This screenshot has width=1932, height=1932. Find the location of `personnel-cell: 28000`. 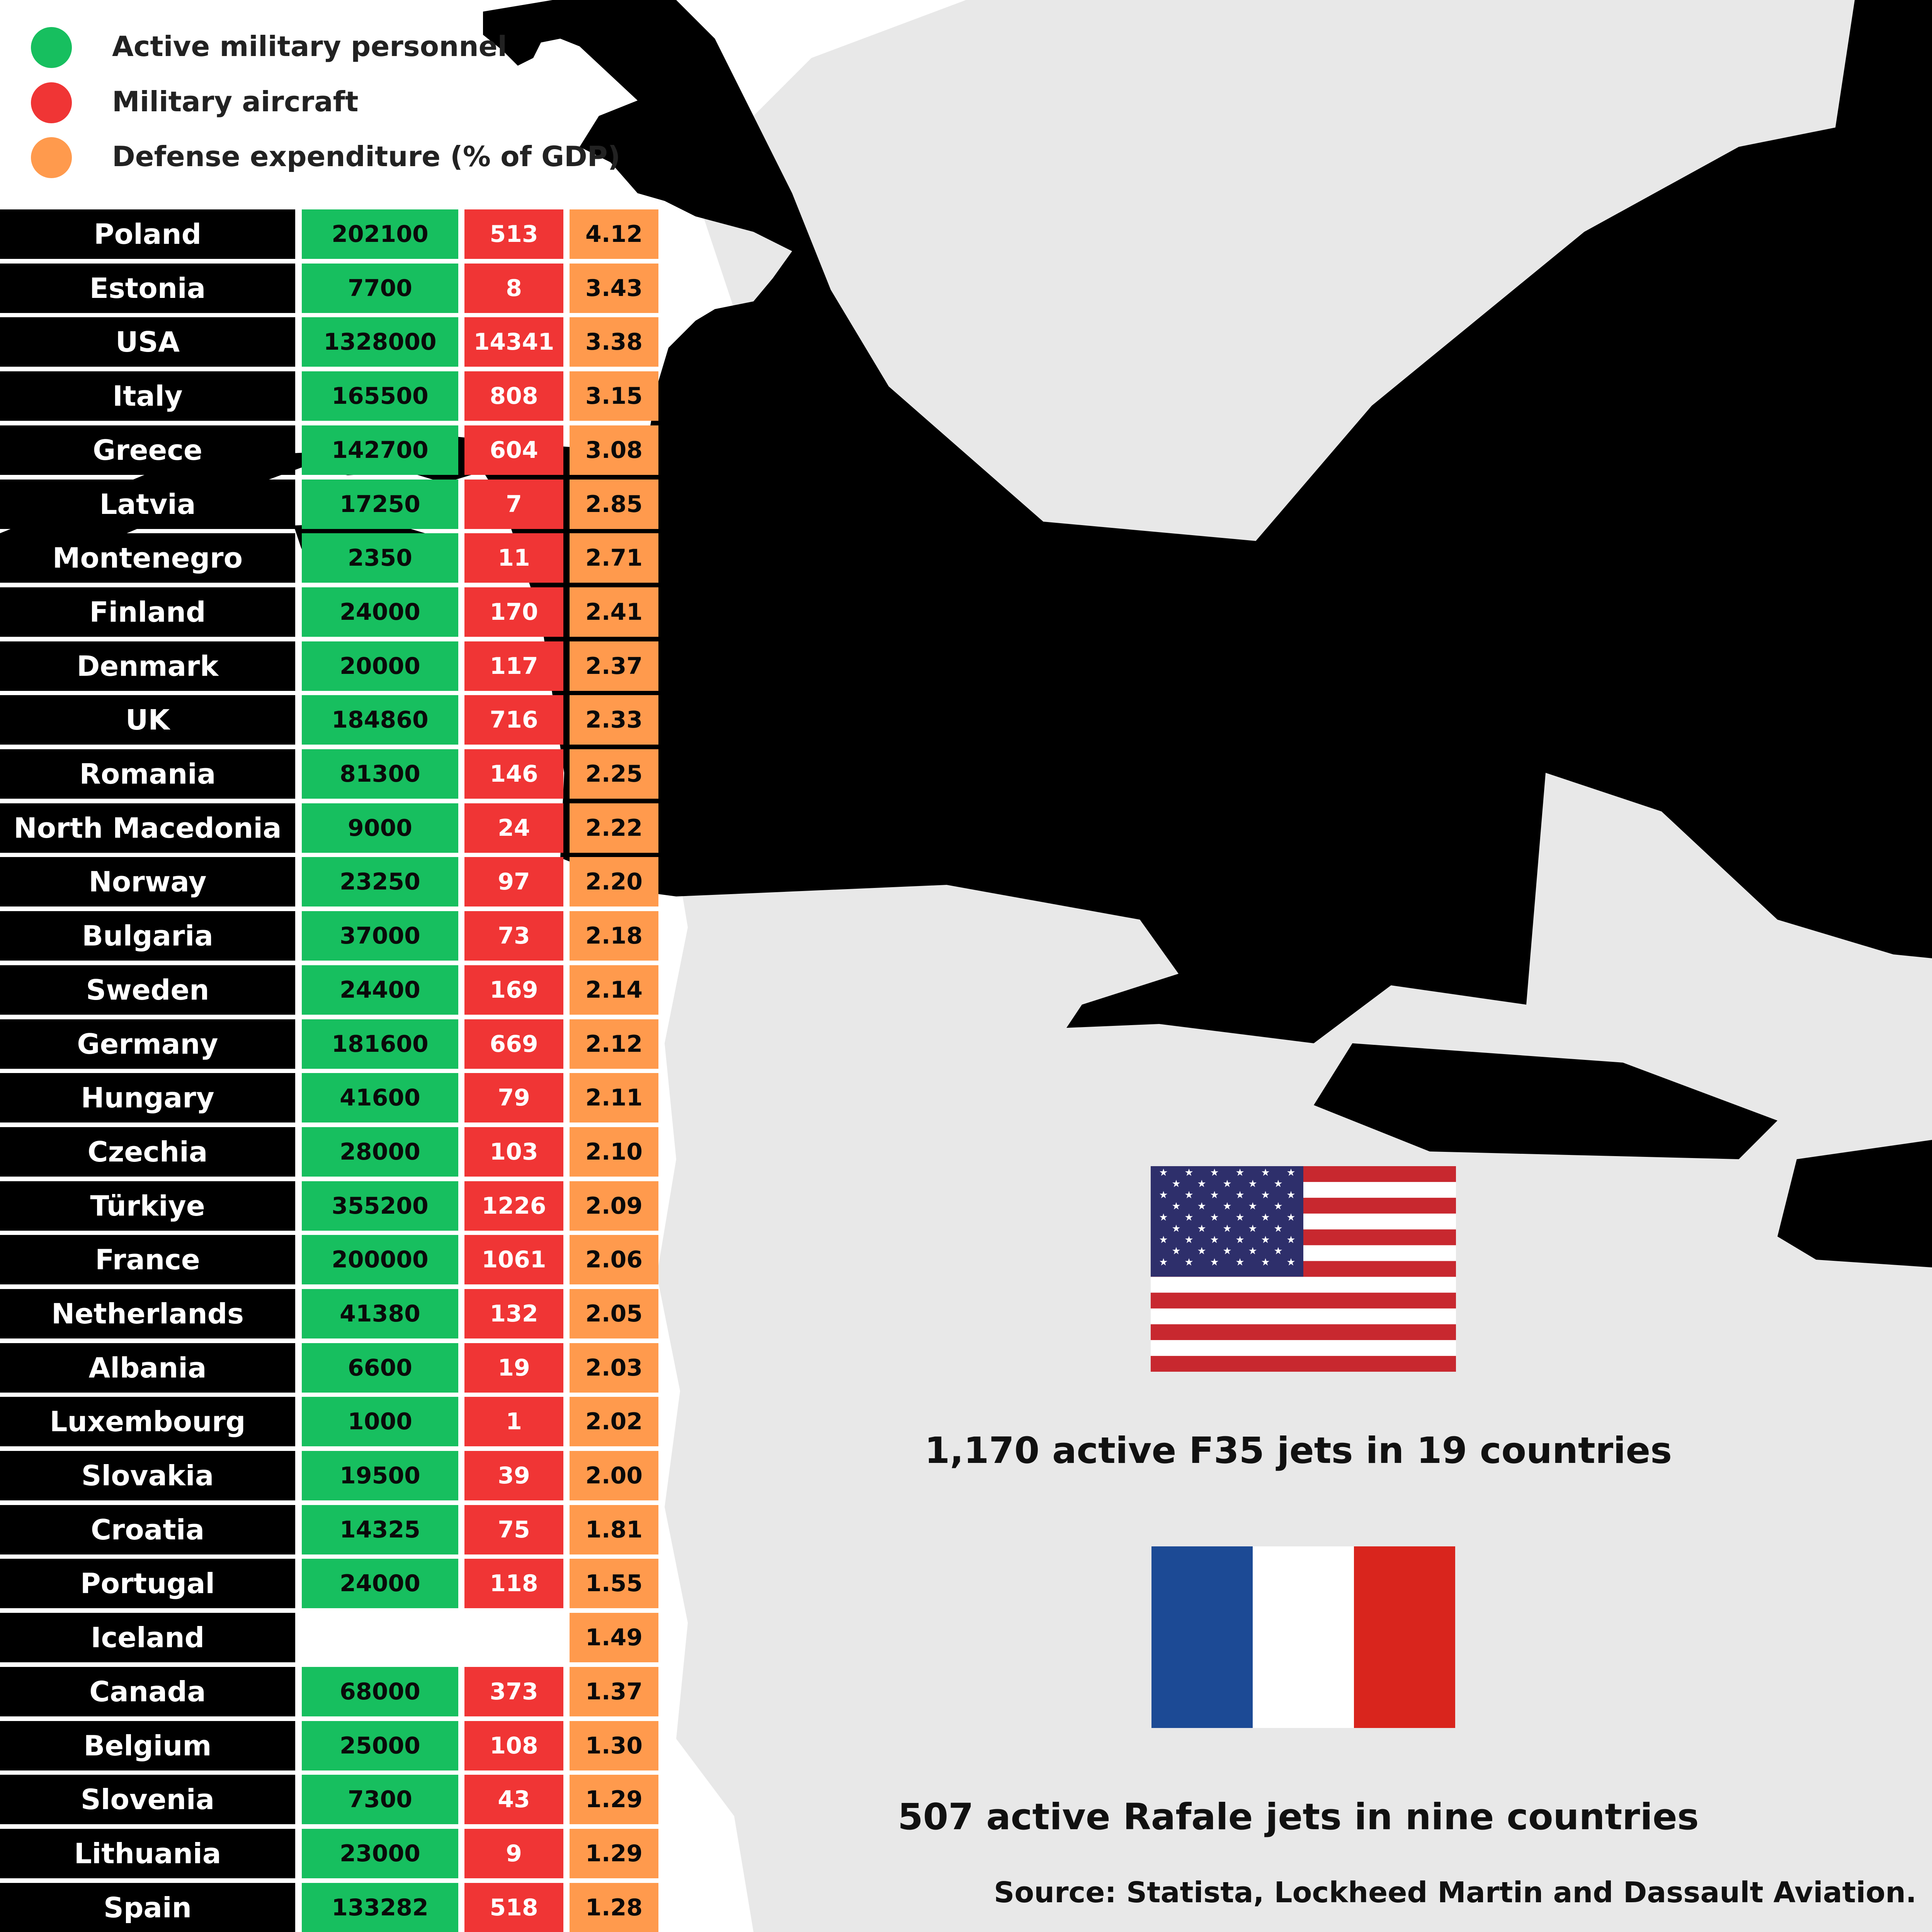

personnel-cell: 28000 is located at coordinates (380, 1152).